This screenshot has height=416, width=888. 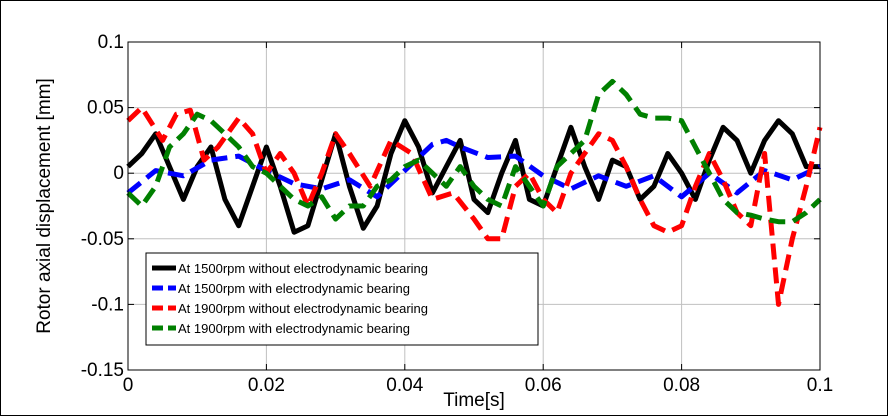 What do you see at coordinates (102, 370) in the screenshot?
I see `y-tick-label: -0.15` at bounding box center [102, 370].